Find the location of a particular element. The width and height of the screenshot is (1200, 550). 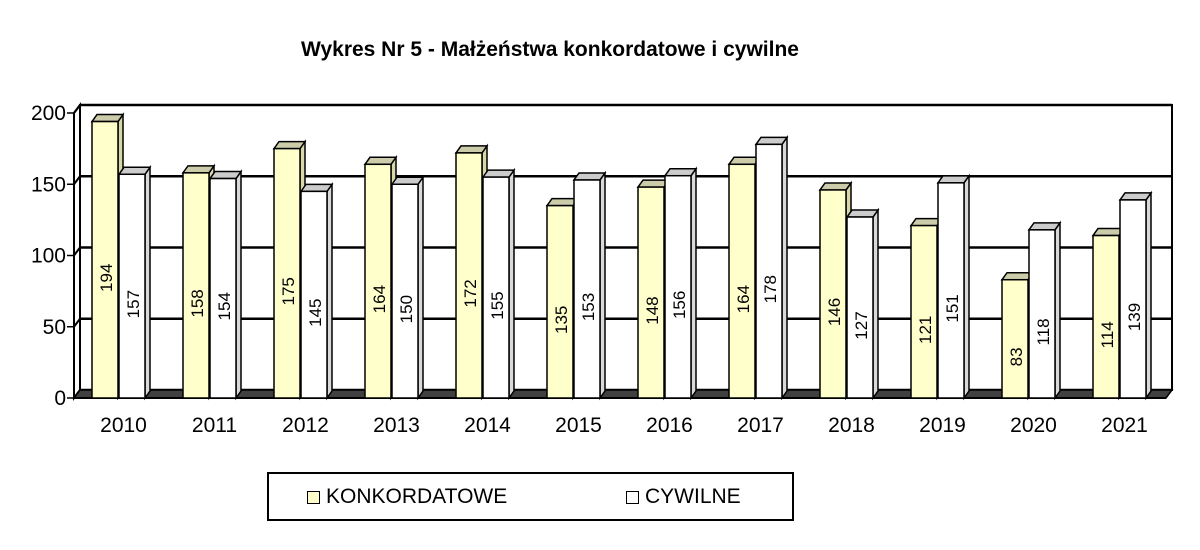

data-label: 139 is located at coordinates (1134, 317).